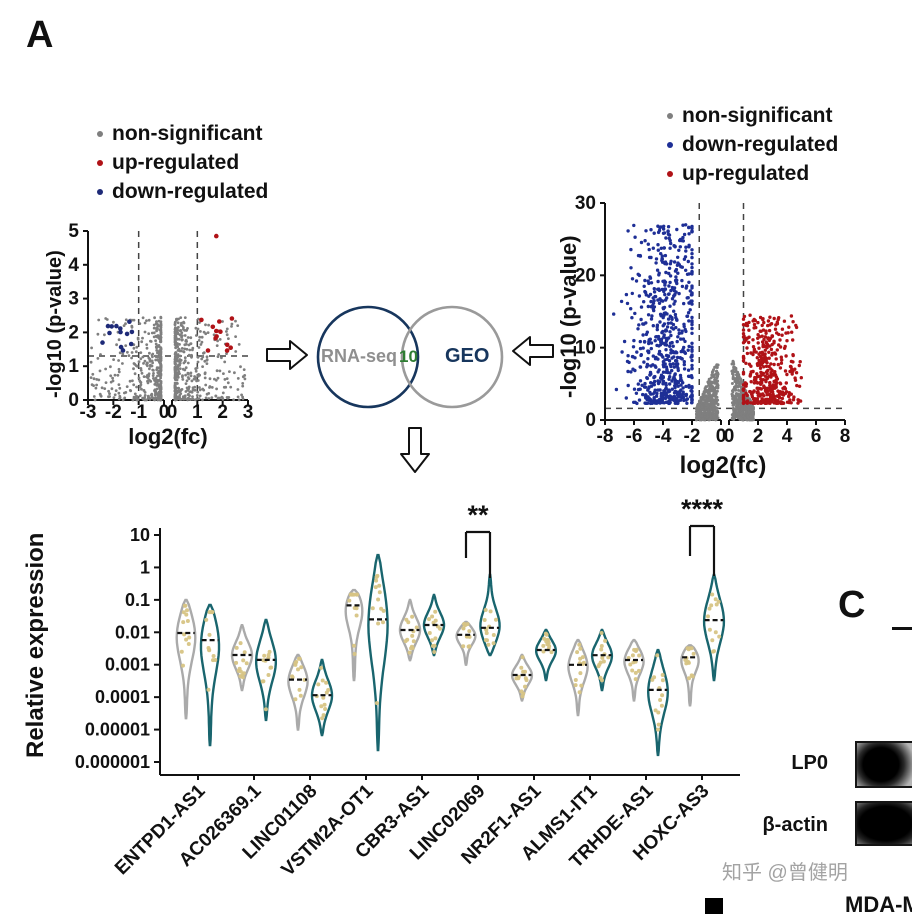 The width and height of the screenshot is (912, 914). I want to click on svg-text: 6, so click(816, 436).